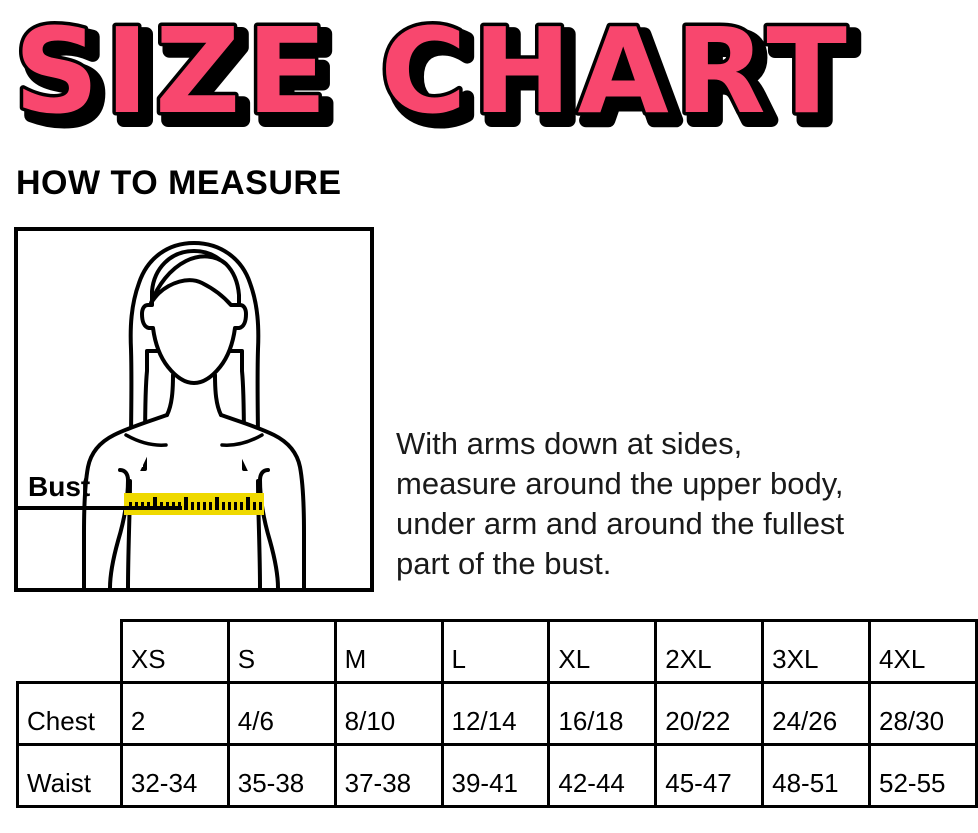 Image resolution: width=978 pixels, height=833 pixels. I want to click on cell-chest-4xl: 28/30, so click(923, 713).